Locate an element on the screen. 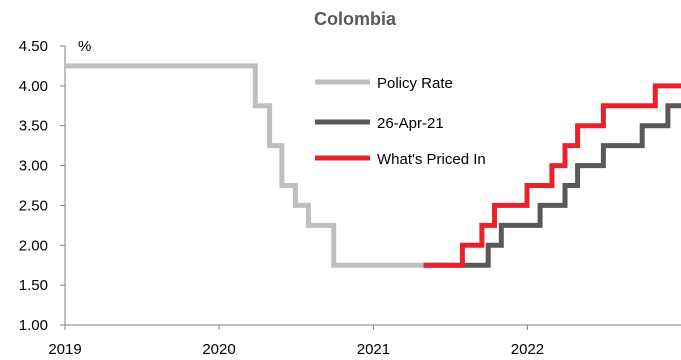  y-tick-label: 1.50 is located at coordinates (33, 285).